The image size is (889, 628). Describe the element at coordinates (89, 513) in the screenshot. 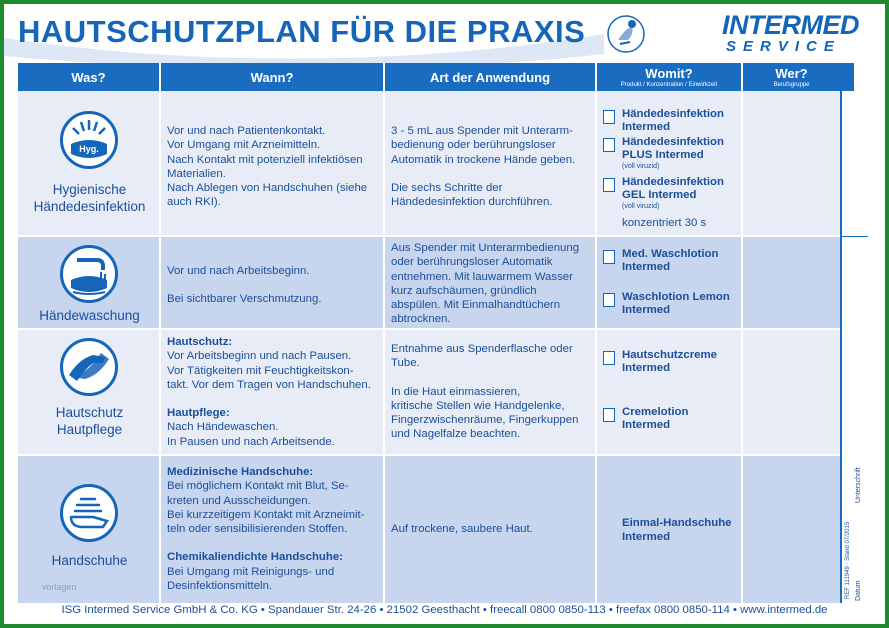

I see `glove-icon` at that location.